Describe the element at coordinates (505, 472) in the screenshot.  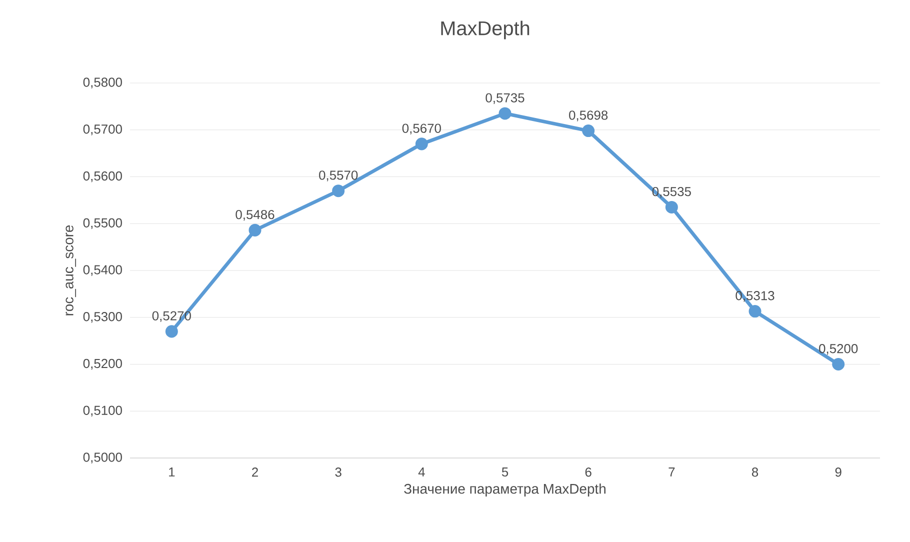
I see `x-tick-label: 5` at that location.